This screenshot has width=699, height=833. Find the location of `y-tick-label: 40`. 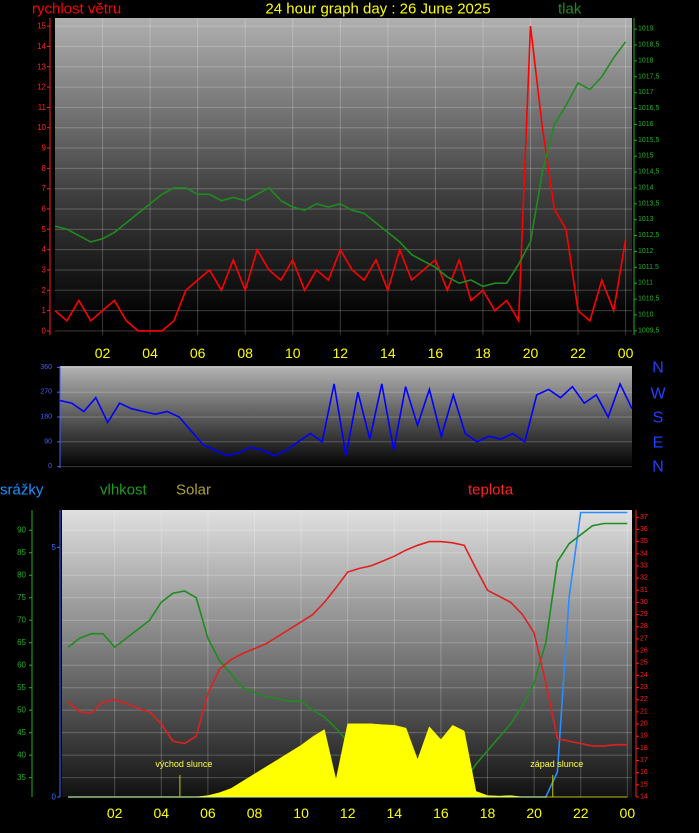

y-tick-label: 40 is located at coordinates (21, 755).